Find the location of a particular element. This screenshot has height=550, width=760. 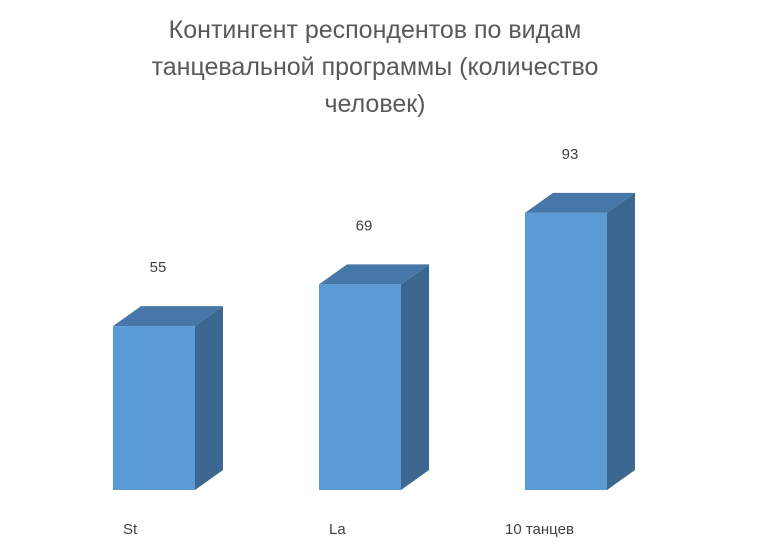

data-label: 55 is located at coordinates (158, 267).